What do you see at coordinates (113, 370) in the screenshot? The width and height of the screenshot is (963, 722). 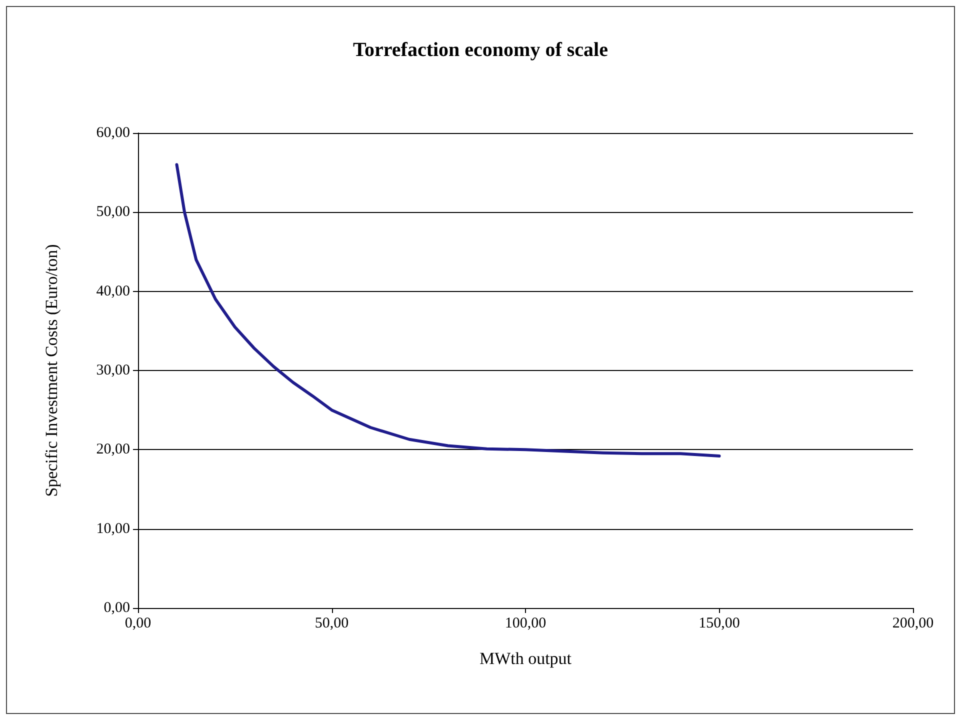 I see `y-tick-label: 30,00` at bounding box center [113, 370].